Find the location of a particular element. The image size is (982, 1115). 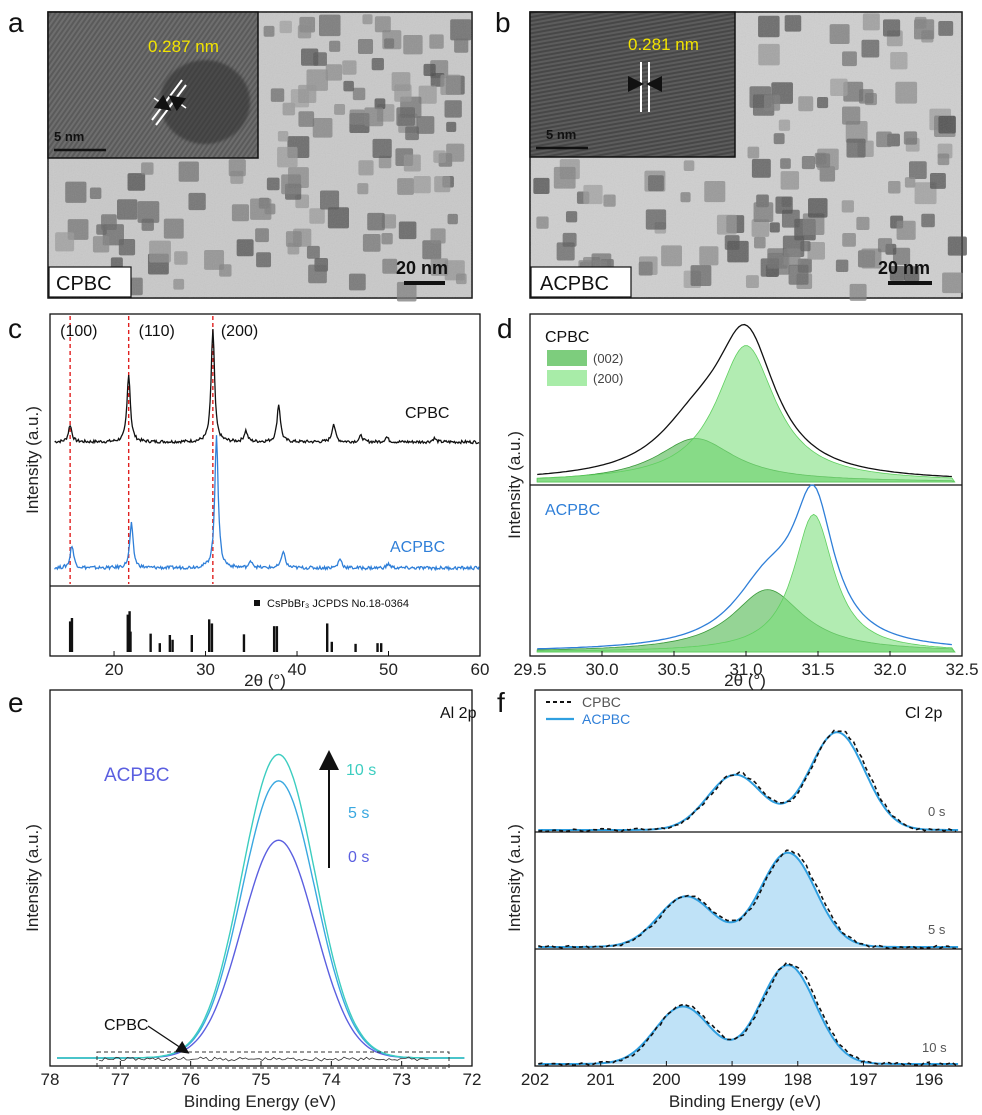

cl-trace-cpbc-5s is located at coordinates (747, 899).